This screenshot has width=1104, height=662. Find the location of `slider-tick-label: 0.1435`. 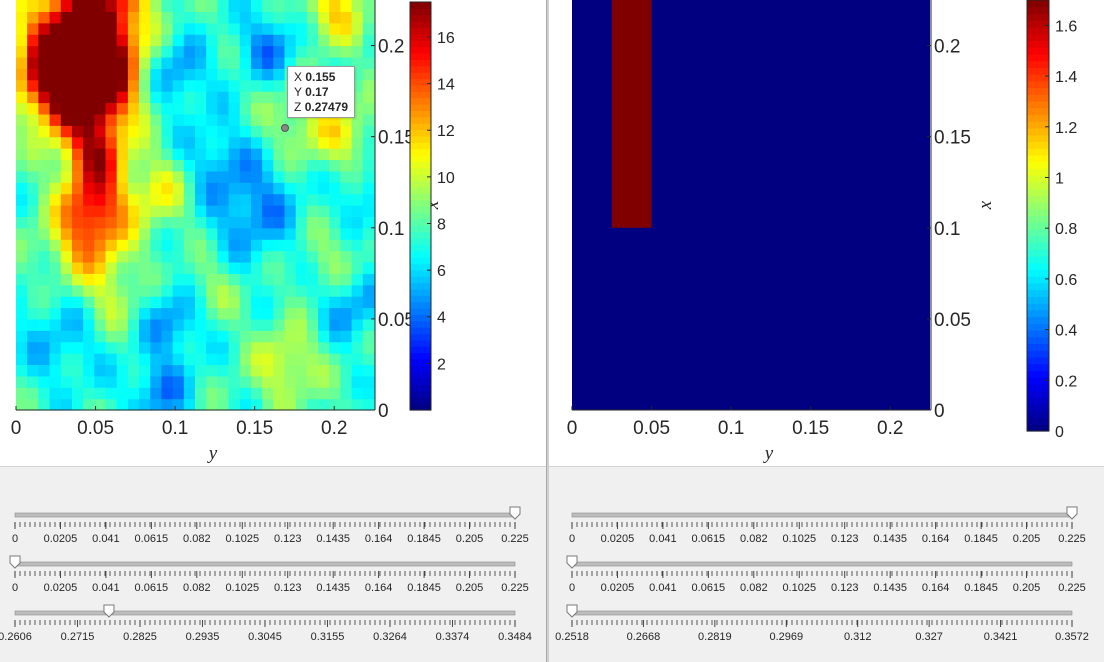

slider-tick-label: 0.1435 is located at coordinates (890, 588).